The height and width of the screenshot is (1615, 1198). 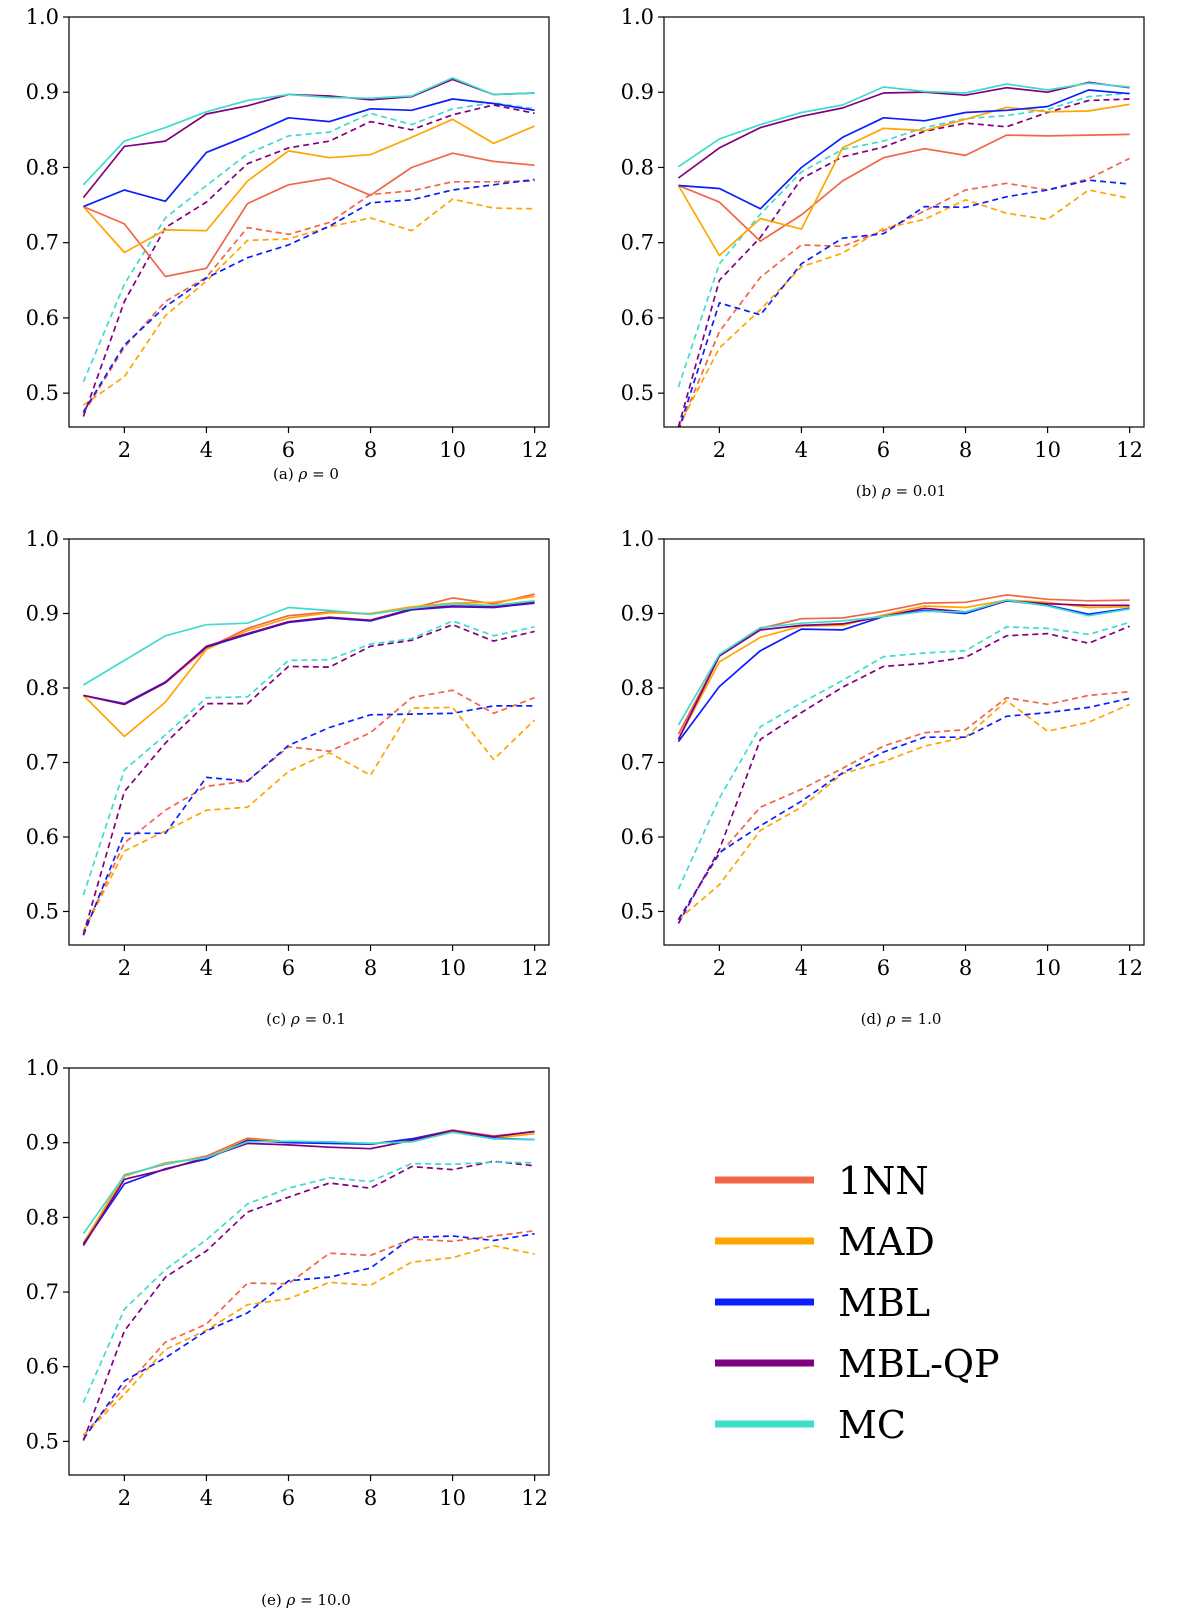 I want to click on caption-label: (e), so click(x=273, y=1600).